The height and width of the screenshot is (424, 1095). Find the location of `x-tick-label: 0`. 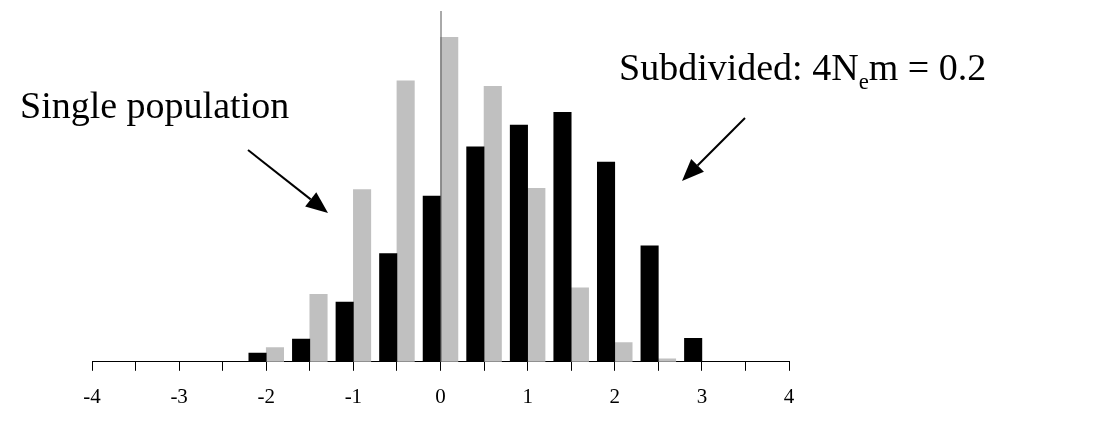

x-tick-label: 0 is located at coordinates (440, 395).